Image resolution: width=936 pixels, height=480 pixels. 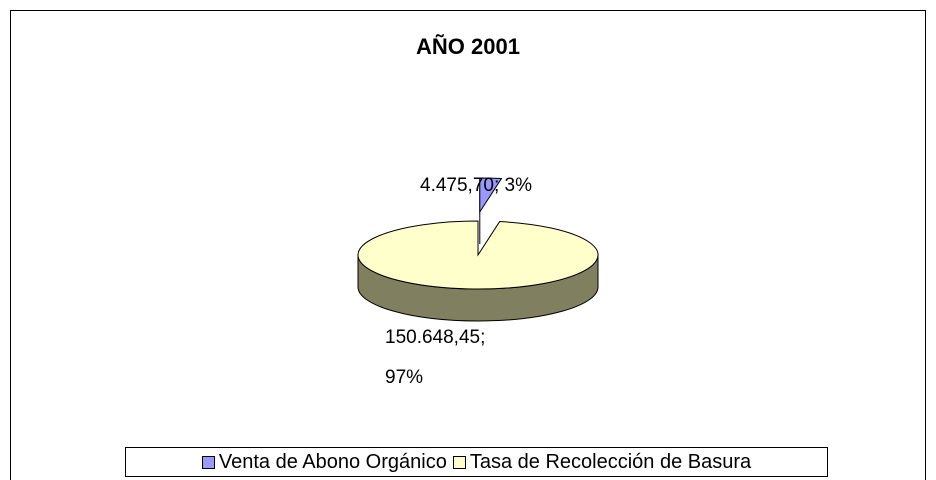 I want to click on data-label: 4.475,70; 3%, so click(x=476, y=185).